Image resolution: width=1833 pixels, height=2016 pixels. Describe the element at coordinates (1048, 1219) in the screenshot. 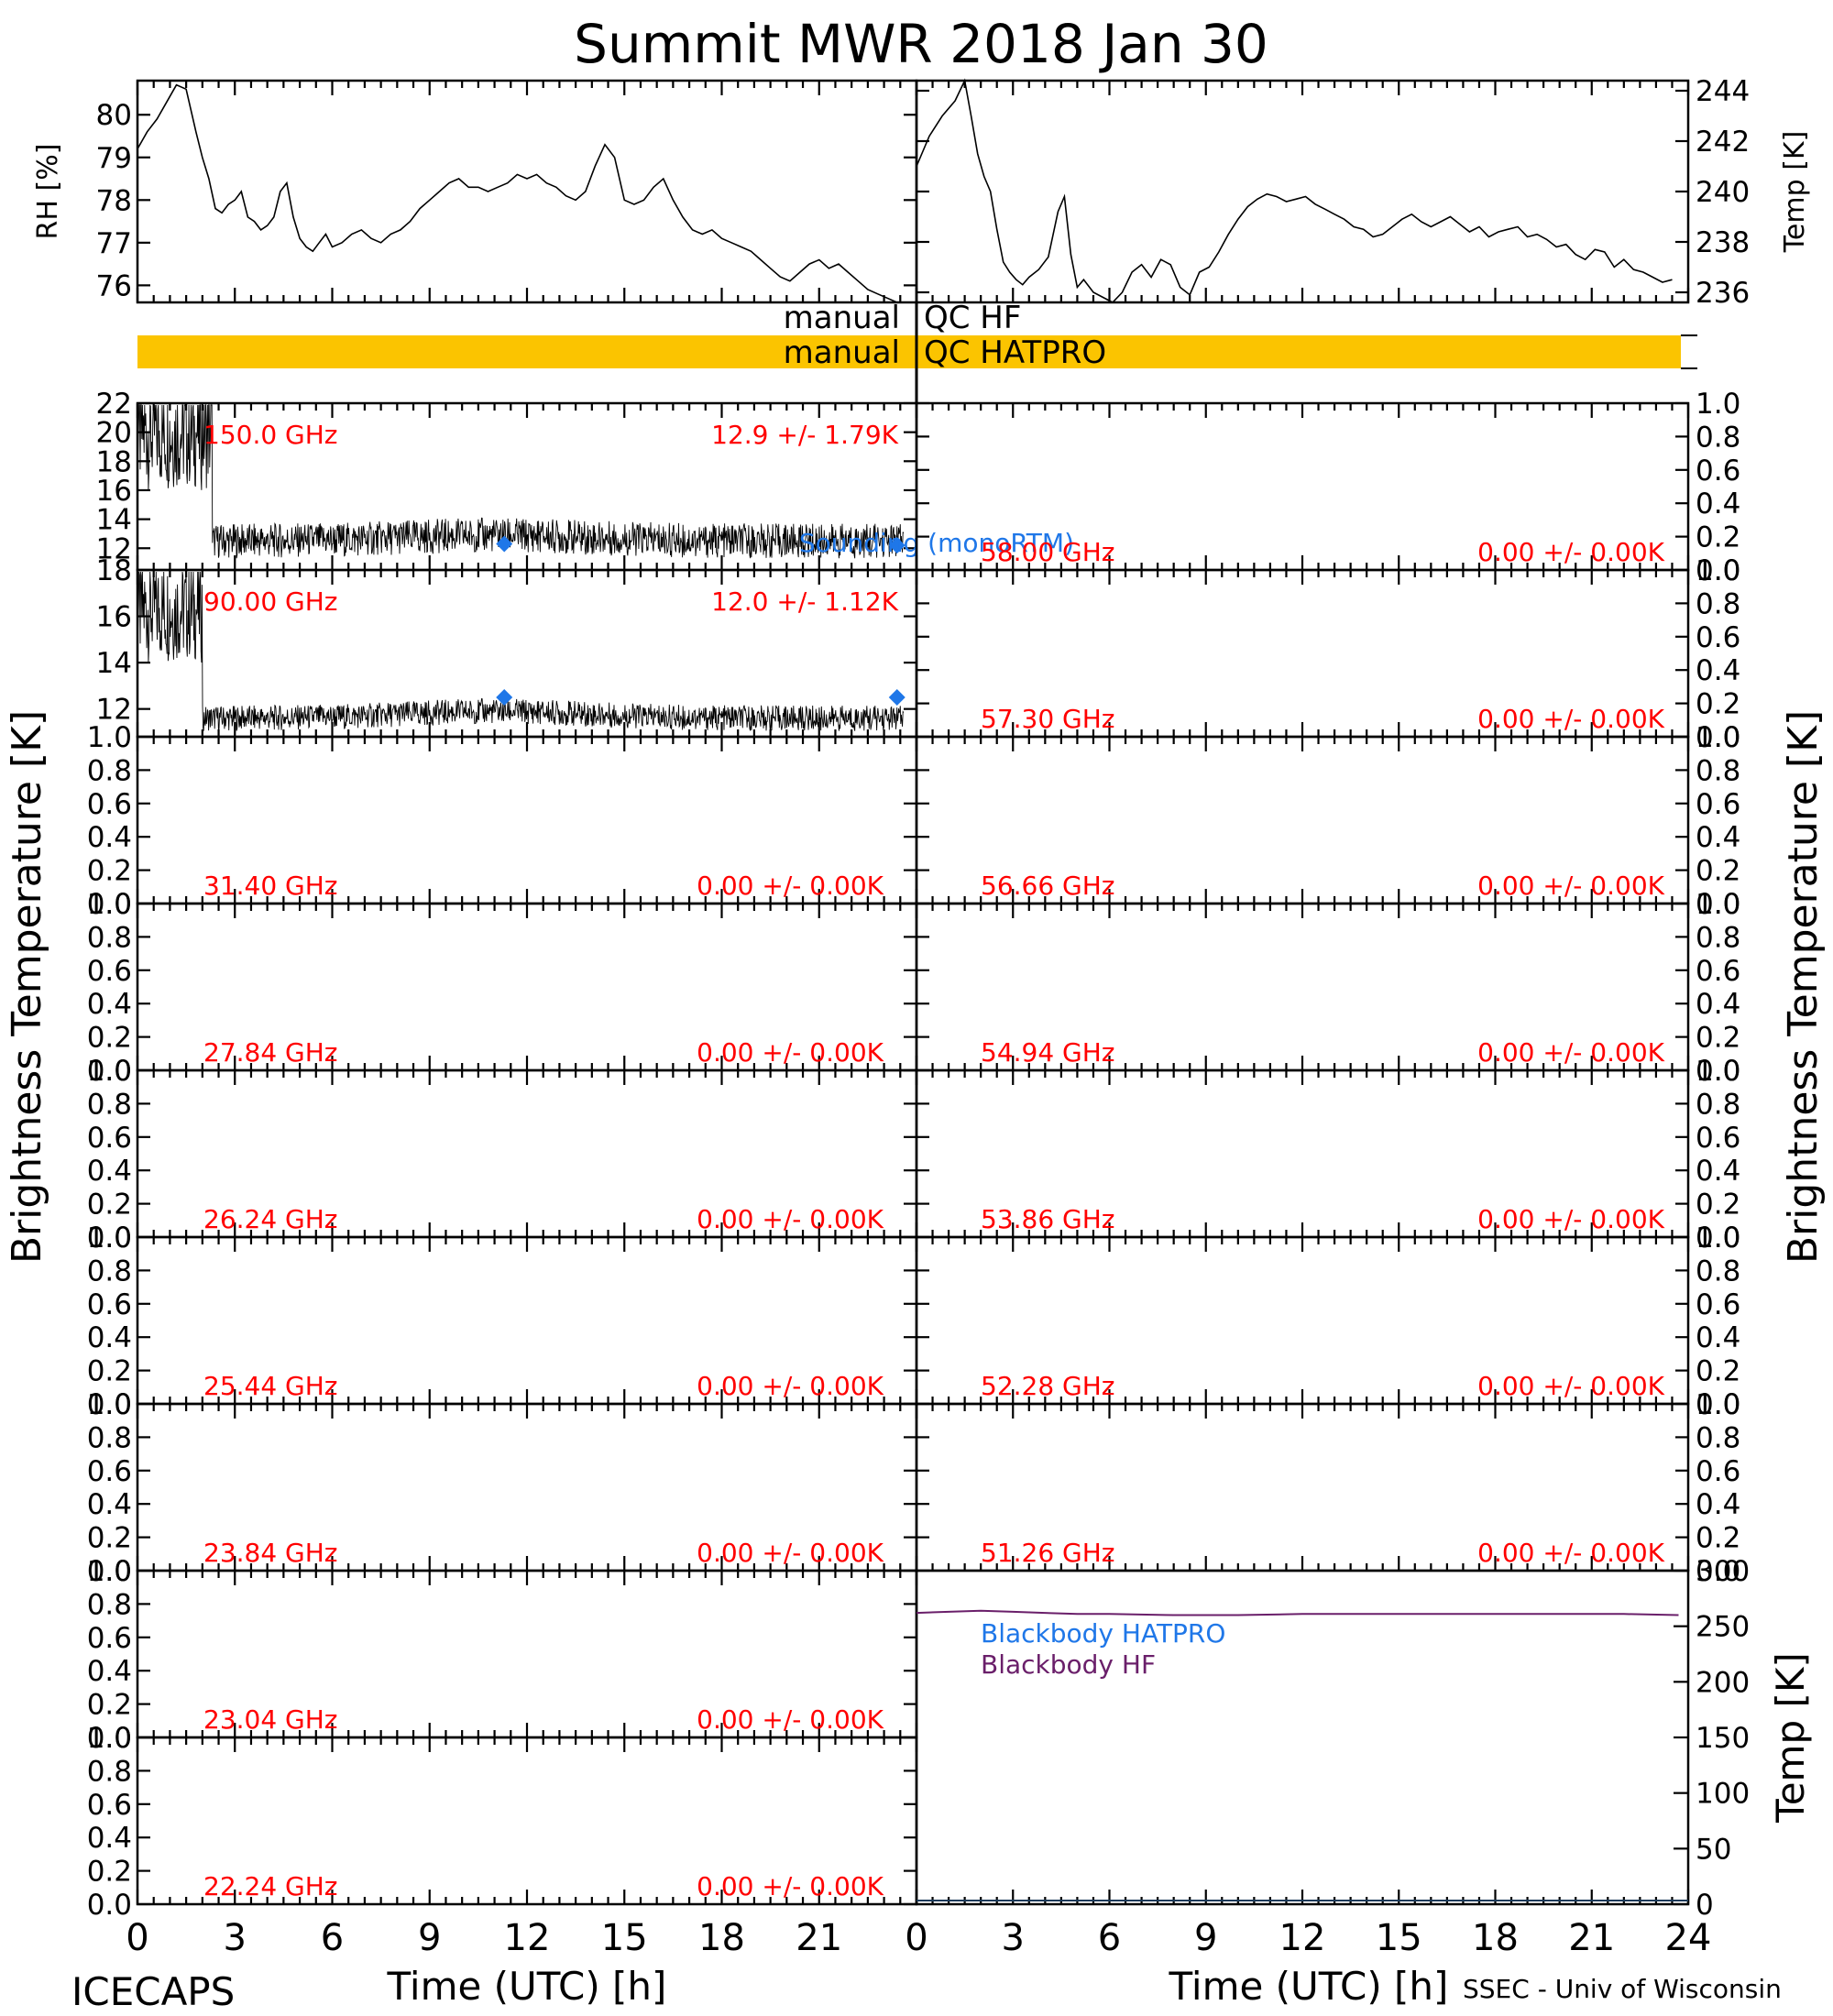

I see `freq-label: 53.86 GHz` at that location.